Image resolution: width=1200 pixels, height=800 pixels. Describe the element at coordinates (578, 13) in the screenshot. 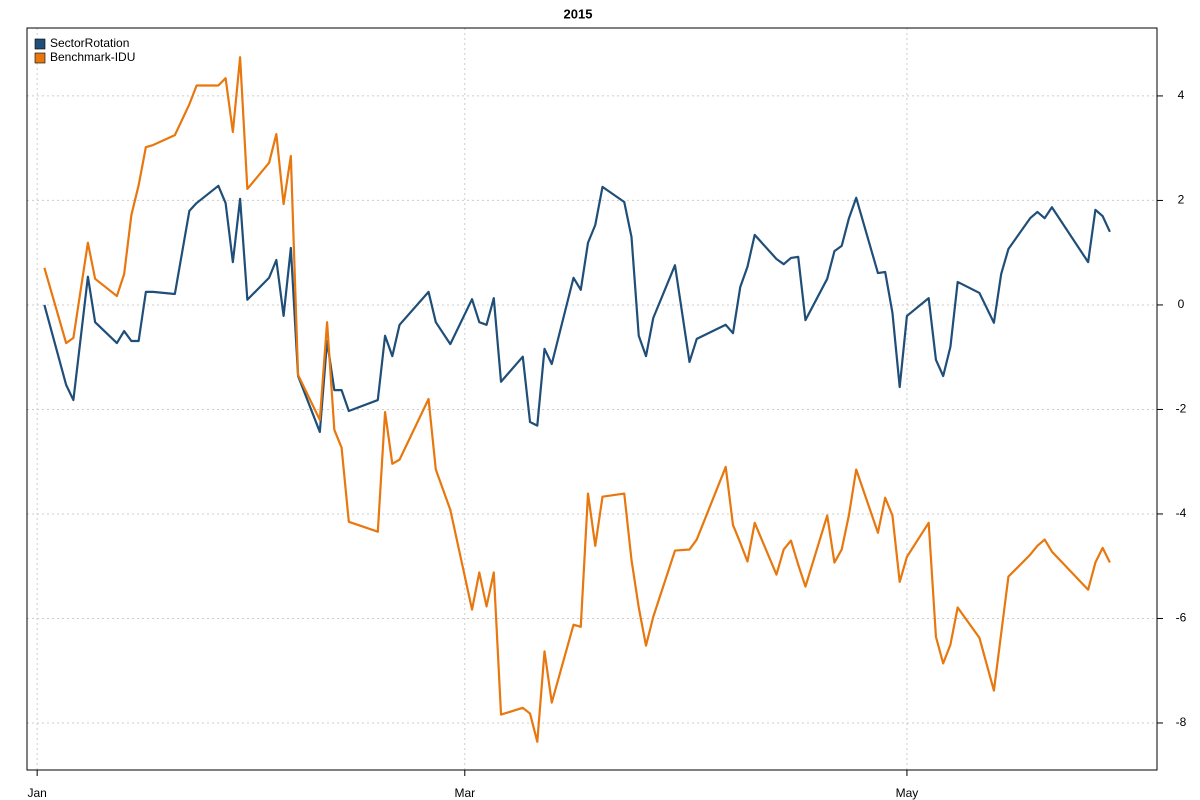

I see `chart-title: 2015` at that location.